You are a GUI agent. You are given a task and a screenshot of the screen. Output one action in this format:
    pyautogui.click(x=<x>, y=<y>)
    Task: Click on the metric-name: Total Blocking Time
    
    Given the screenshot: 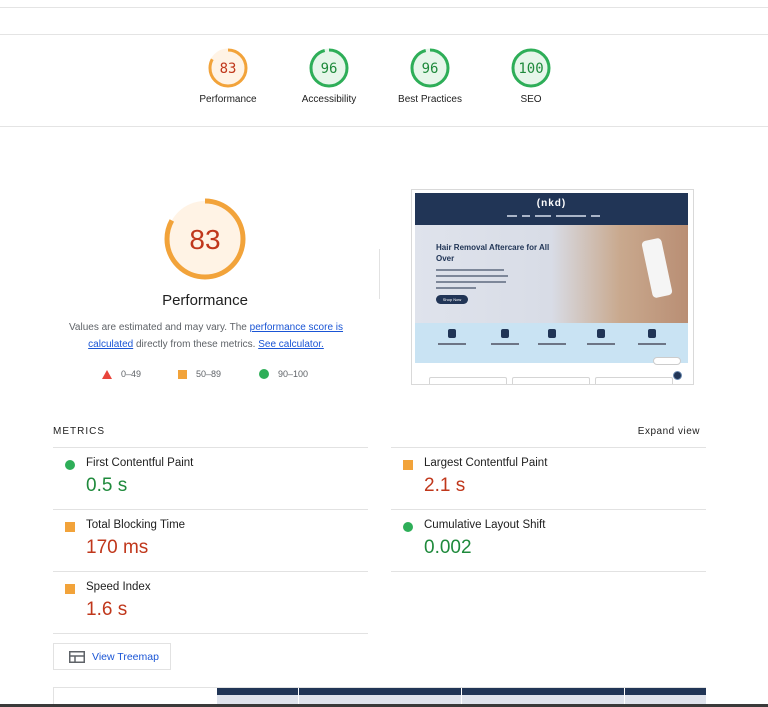 What is the action you would take?
    pyautogui.click(x=136, y=525)
    